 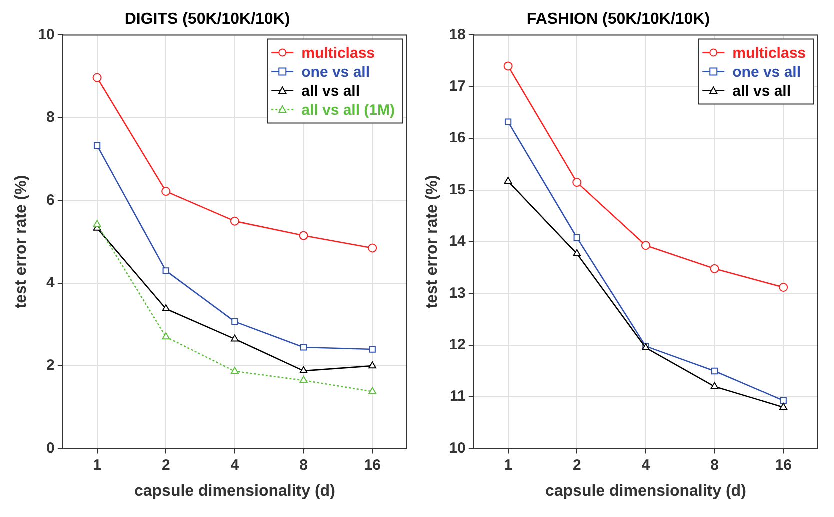 What do you see at coordinates (207, 19) in the screenshot?
I see `chart-title: DIGITS (50K/10K/10K)` at bounding box center [207, 19].